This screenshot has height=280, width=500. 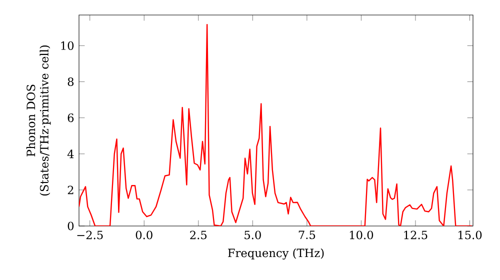 What do you see at coordinates (362, 235) in the screenshot?
I see `x-tick-label: 10.0` at bounding box center [362, 235].